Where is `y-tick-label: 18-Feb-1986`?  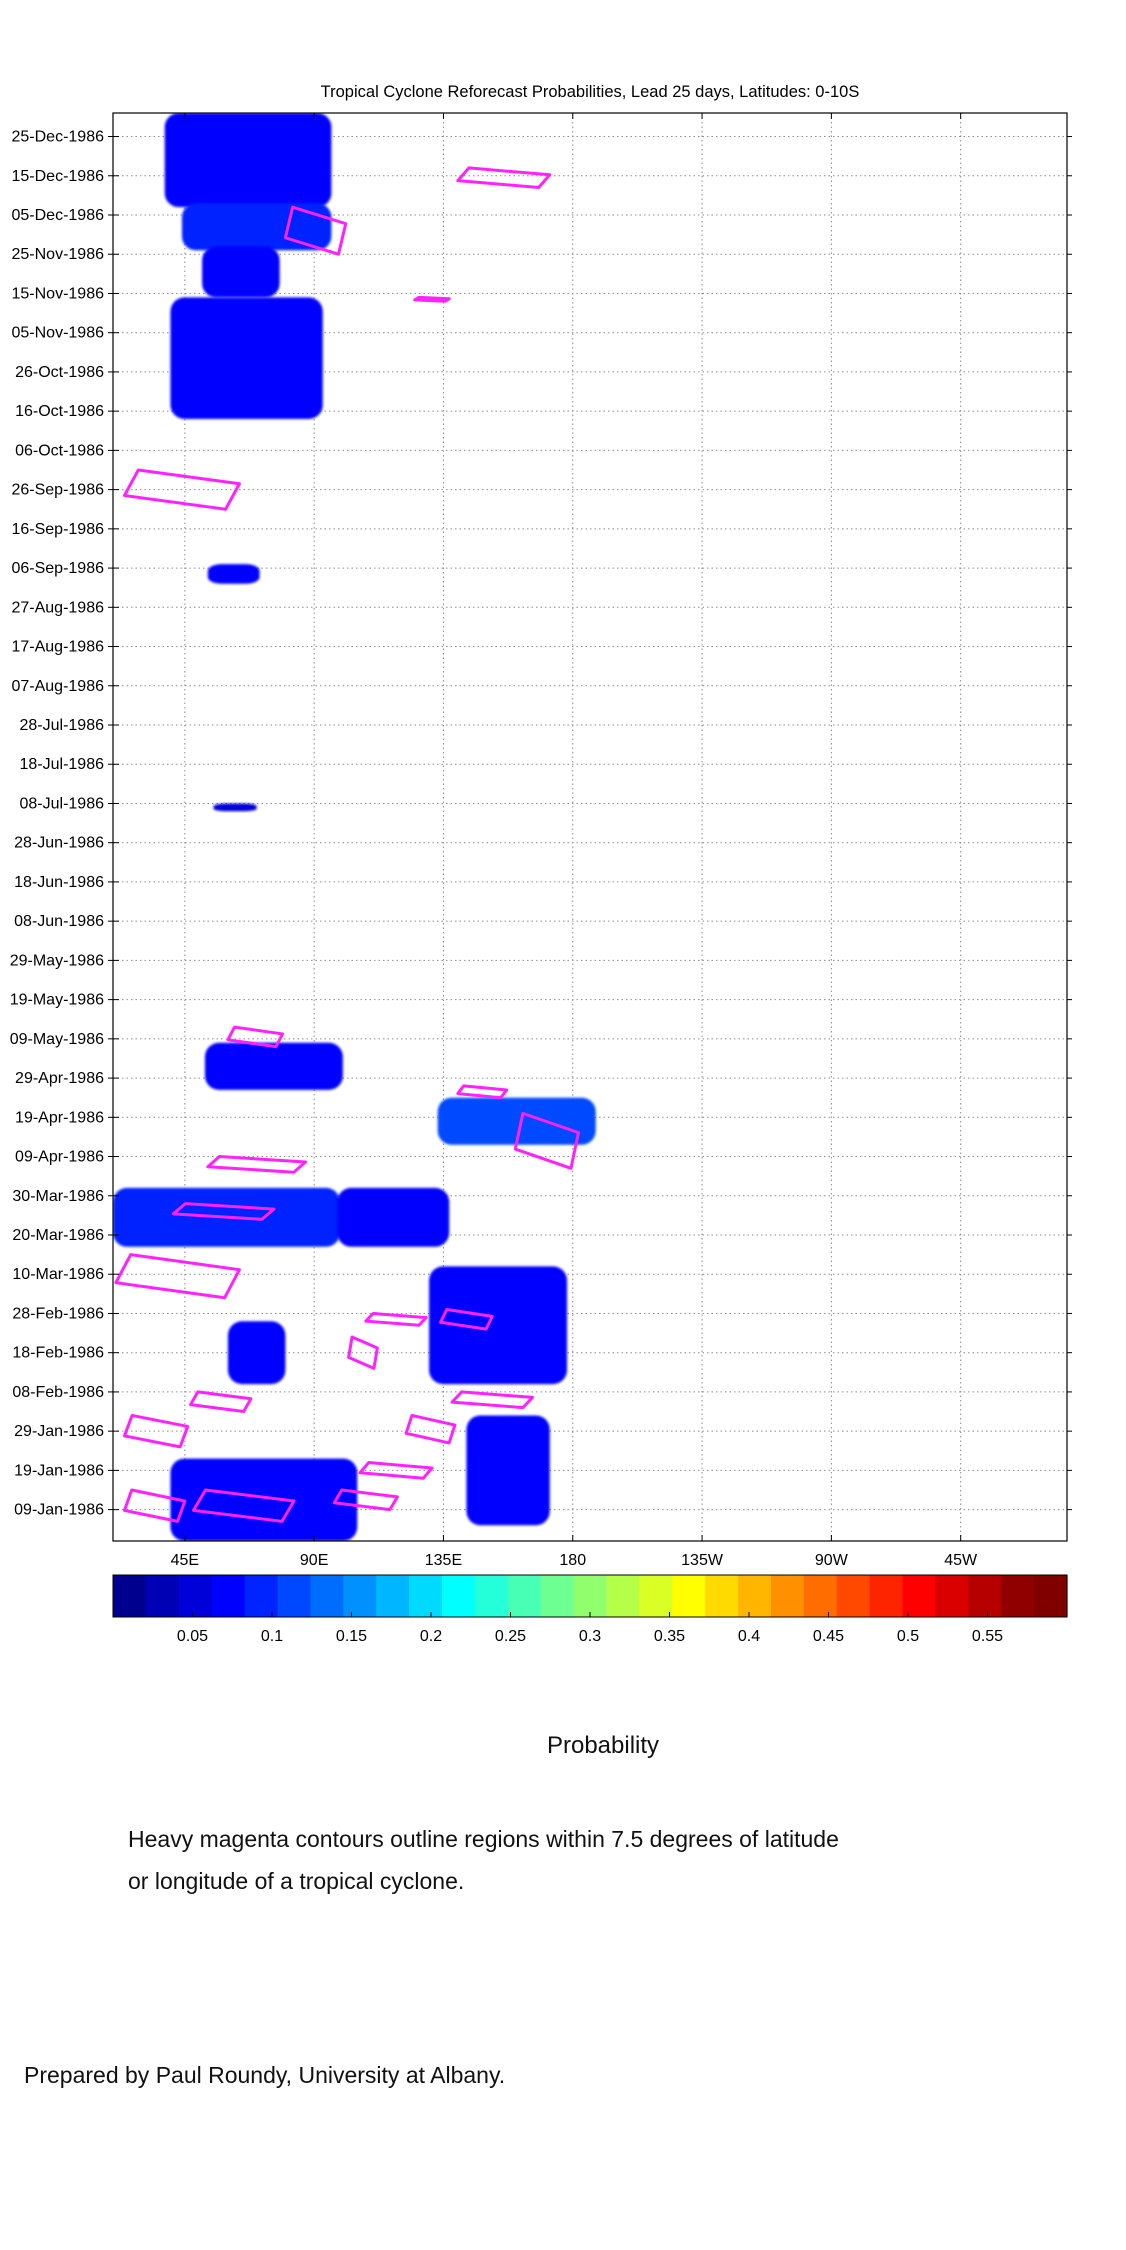
y-tick-label: 18-Feb-1986 is located at coordinates (58, 1353).